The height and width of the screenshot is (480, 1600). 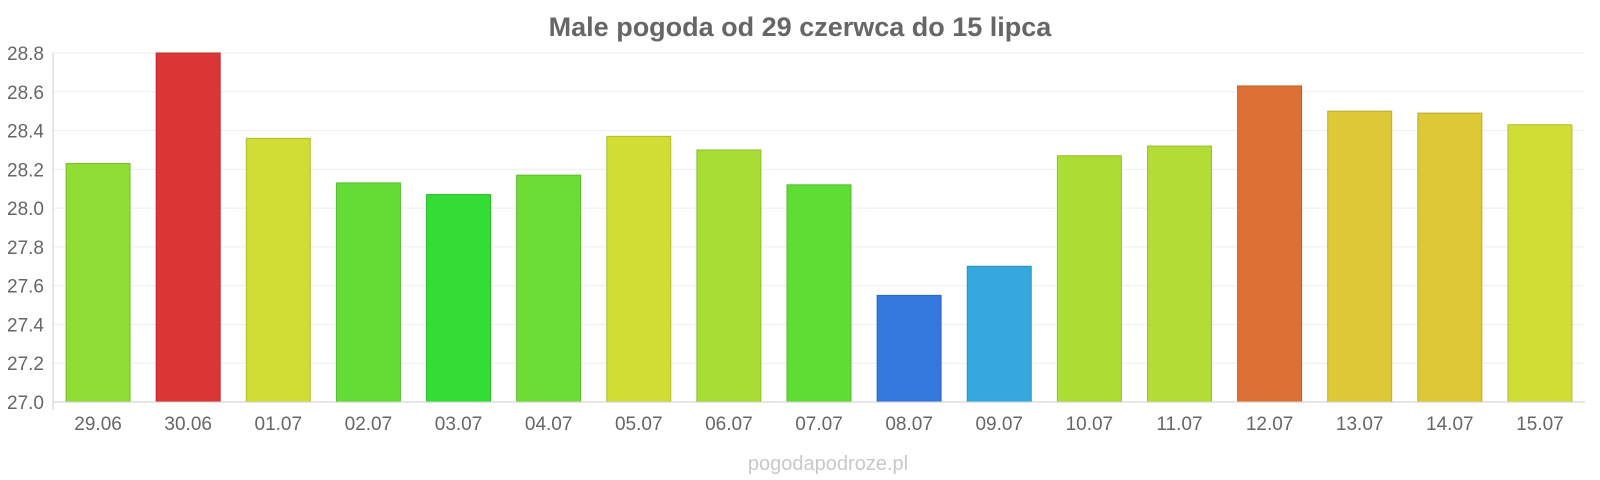 What do you see at coordinates (278, 270) in the screenshot?
I see `bar-01.07` at bounding box center [278, 270].